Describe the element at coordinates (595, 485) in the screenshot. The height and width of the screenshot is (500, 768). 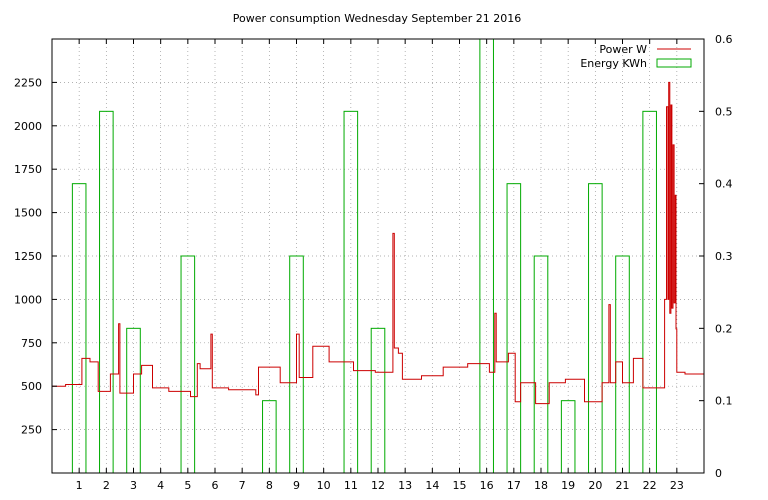
I see `x-tick-label: 20` at that location.